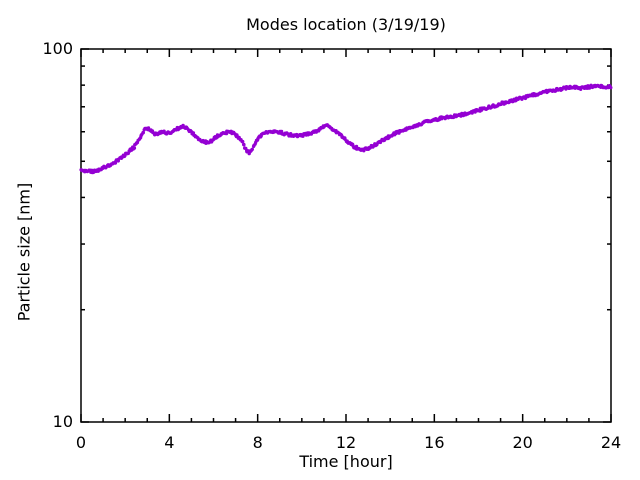 The width and height of the screenshot is (640, 480). Describe the element at coordinates (522, 442) in the screenshot. I see `x-tick-label: 20` at that location.